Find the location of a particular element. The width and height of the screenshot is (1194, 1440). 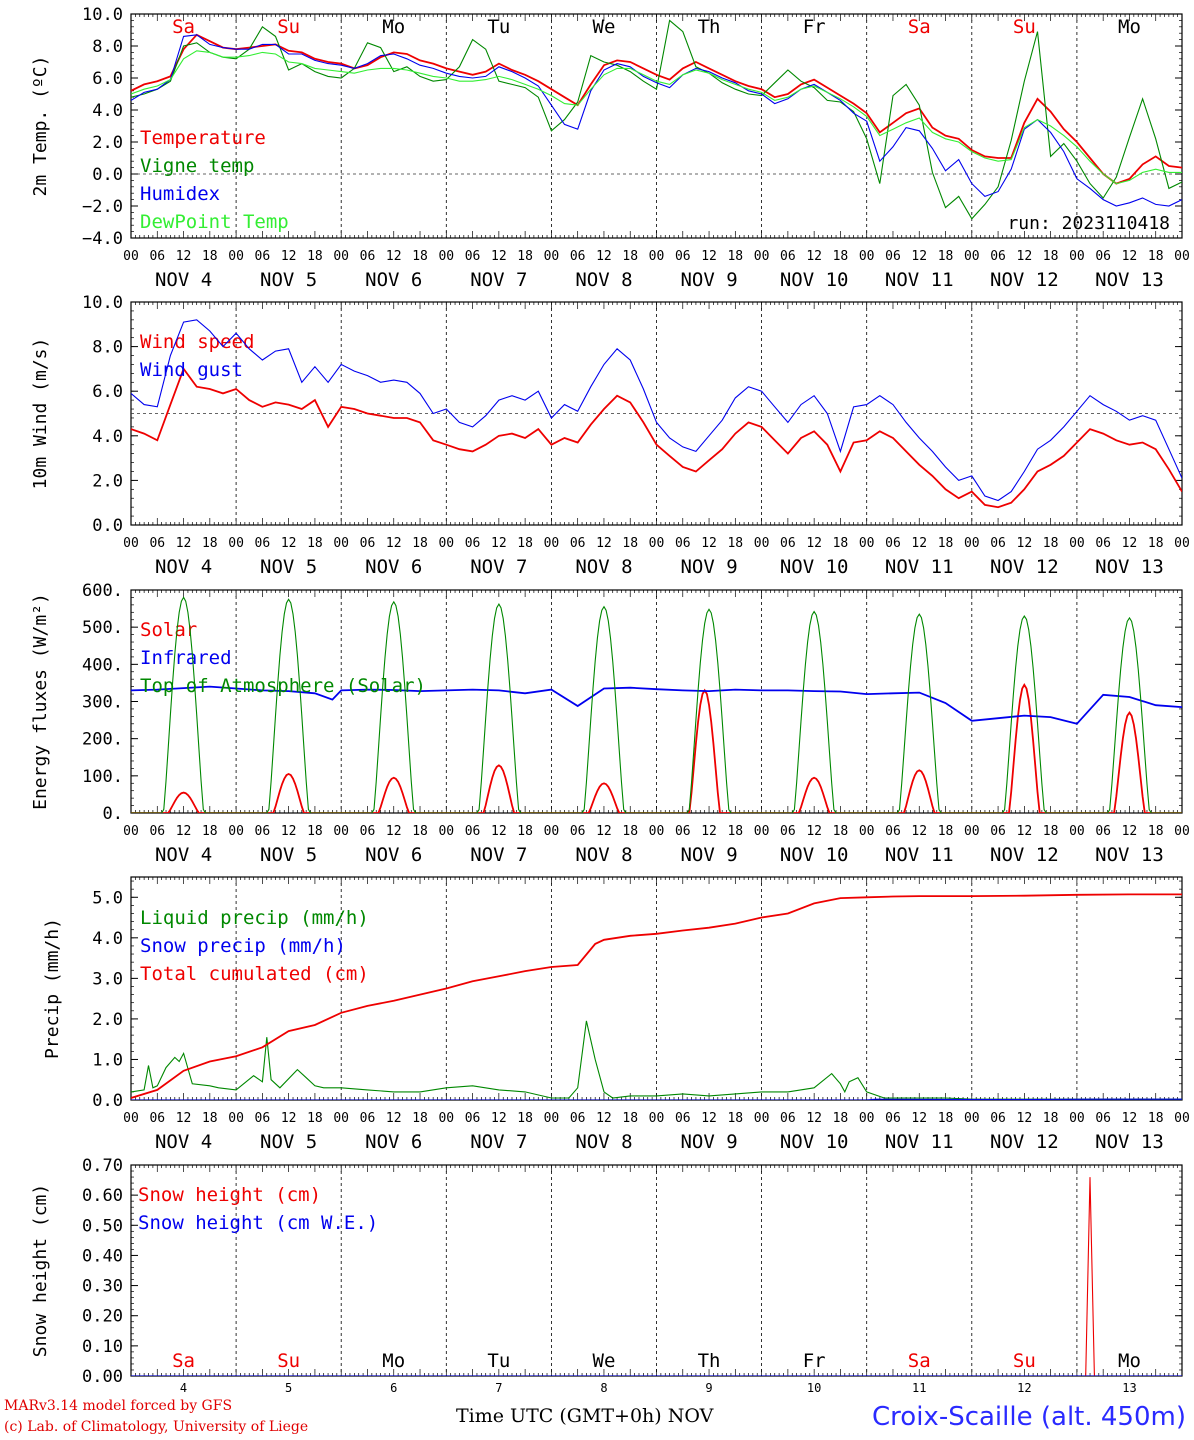

day-label: NOV 11 is located at coordinates (919, 855).